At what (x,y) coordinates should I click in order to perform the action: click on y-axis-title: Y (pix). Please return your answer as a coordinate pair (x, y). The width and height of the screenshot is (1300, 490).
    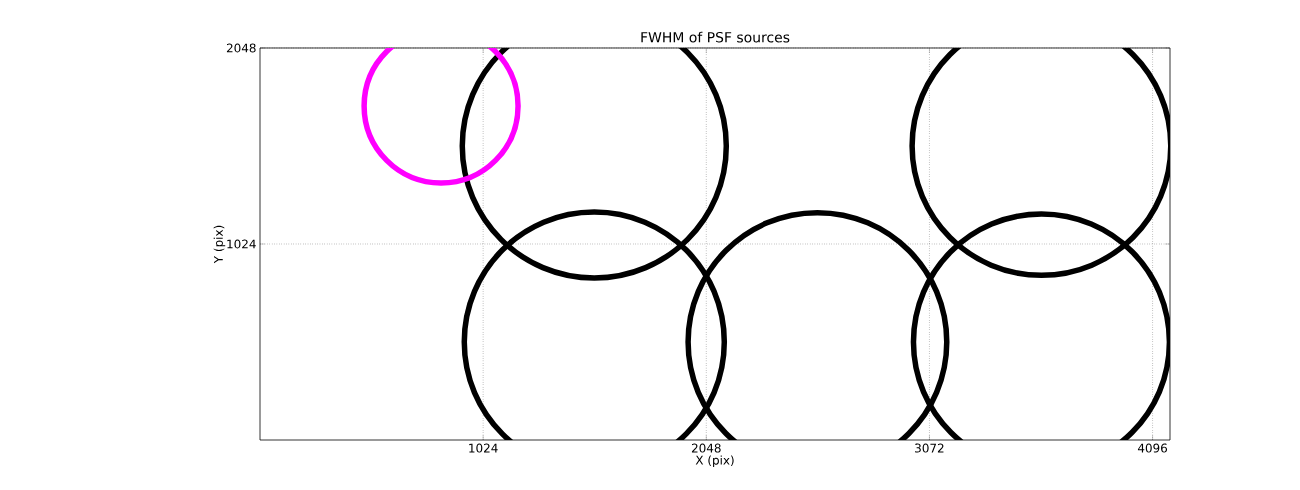
    Looking at the image, I should click on (219, 244).